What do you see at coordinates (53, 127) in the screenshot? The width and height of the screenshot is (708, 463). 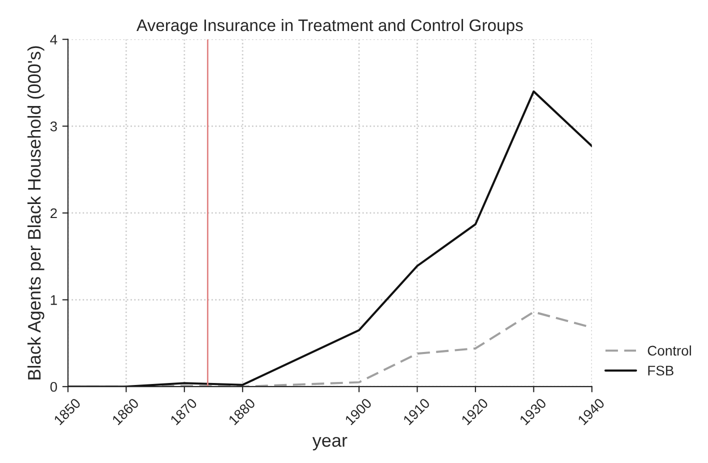 I see `y-tick-label: 3` at bounding box center [53, 127].